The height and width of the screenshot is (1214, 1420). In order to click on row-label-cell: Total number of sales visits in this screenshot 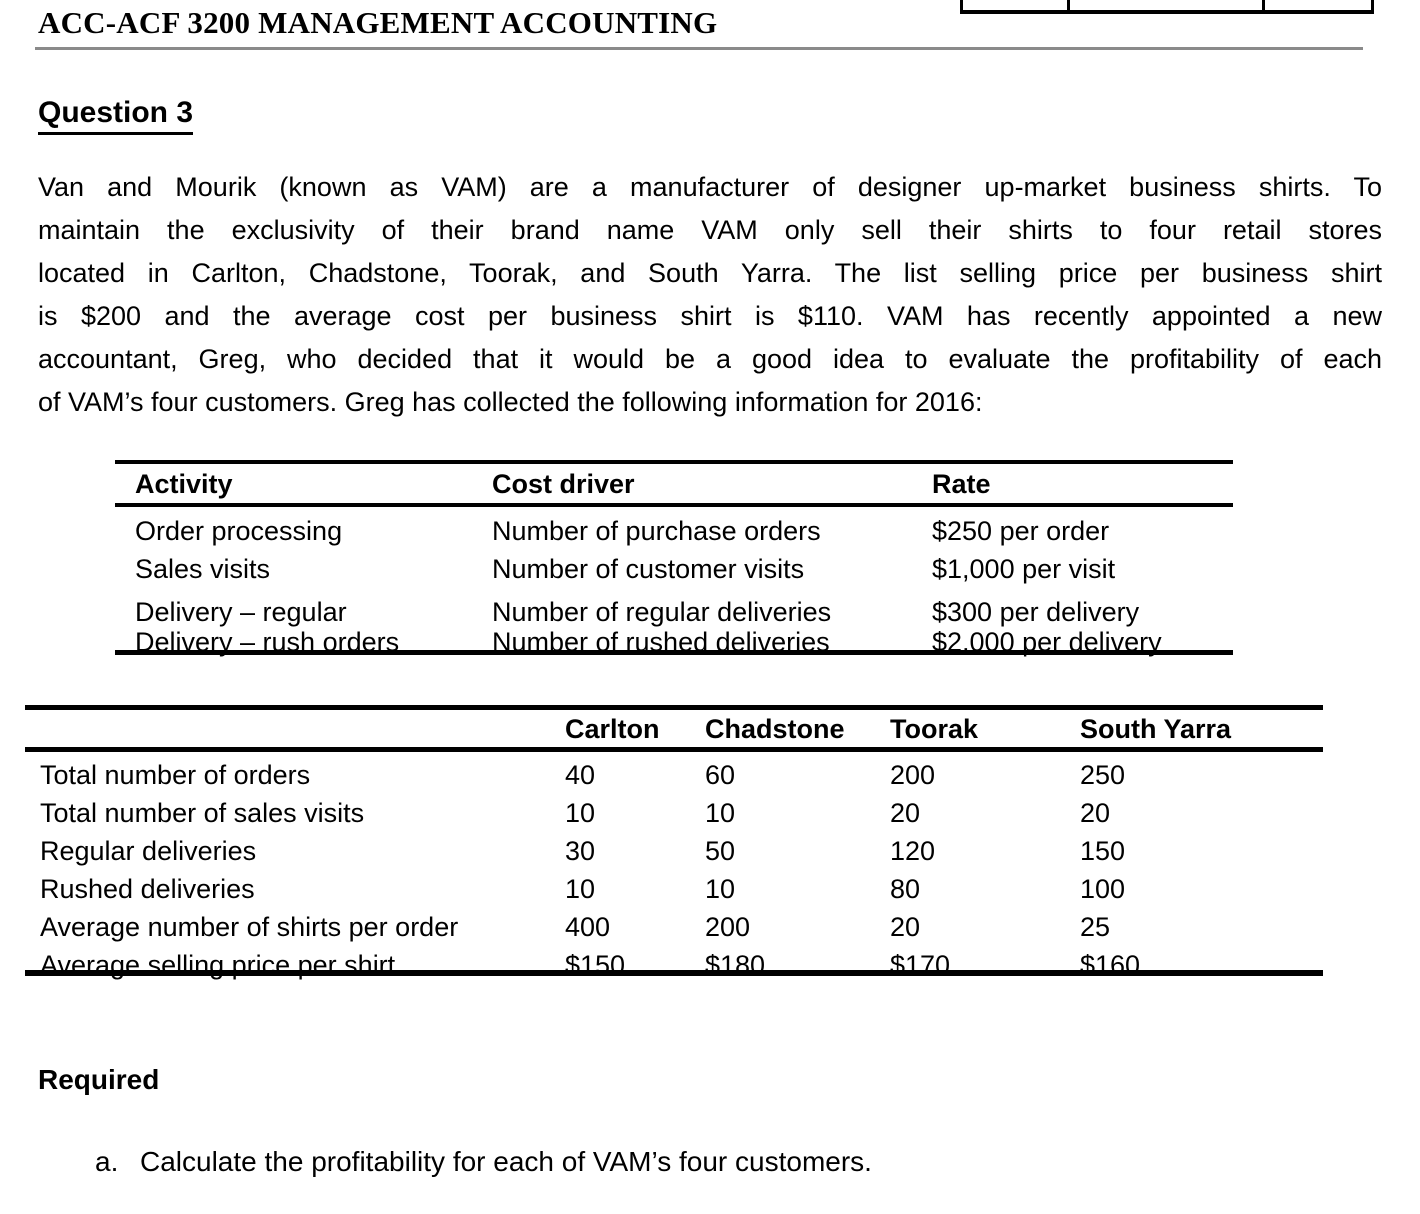, I will do `click(202, 813)`.